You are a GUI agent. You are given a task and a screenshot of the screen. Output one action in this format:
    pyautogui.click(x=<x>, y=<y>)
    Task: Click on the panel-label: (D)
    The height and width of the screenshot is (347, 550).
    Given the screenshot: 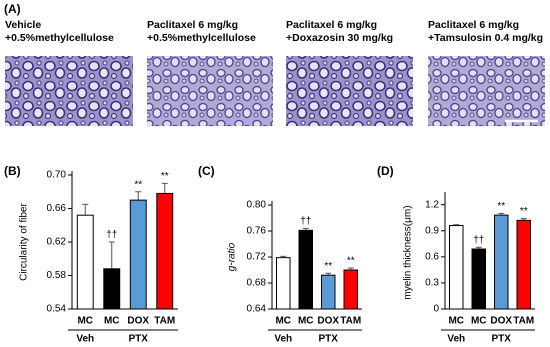 What is the action you would take?
    pyautogui.click(x=385, y=171)
    